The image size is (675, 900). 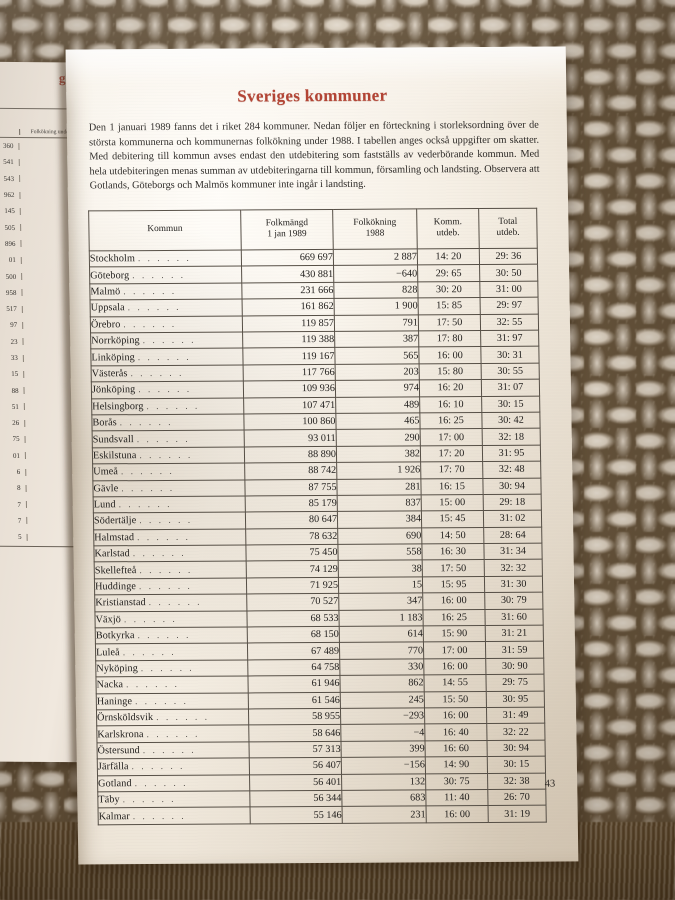 I want to click on komm-header-line1: Komm., so click(x=448, y=222).